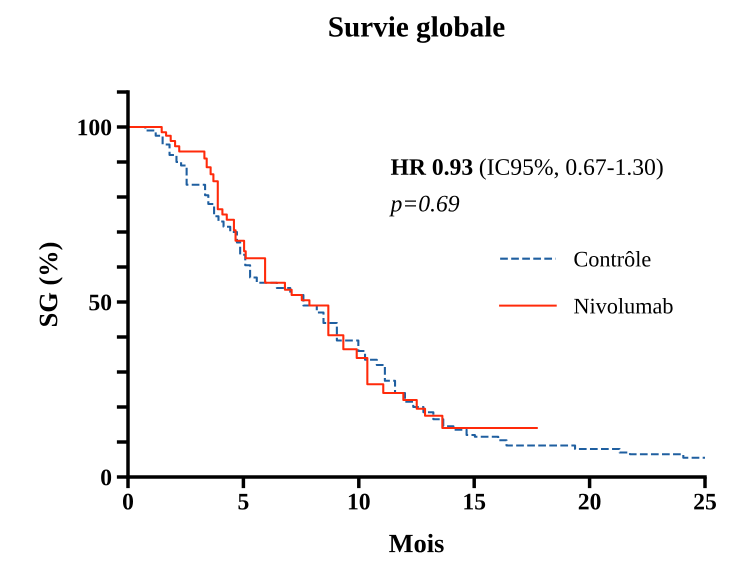 Image resolution: width=753 pixels, height=579 pixels. What do you see at coordinates (424, 206) in the screenshot?
I see `annotation: p=0.69` at bounding box center [424, 206].